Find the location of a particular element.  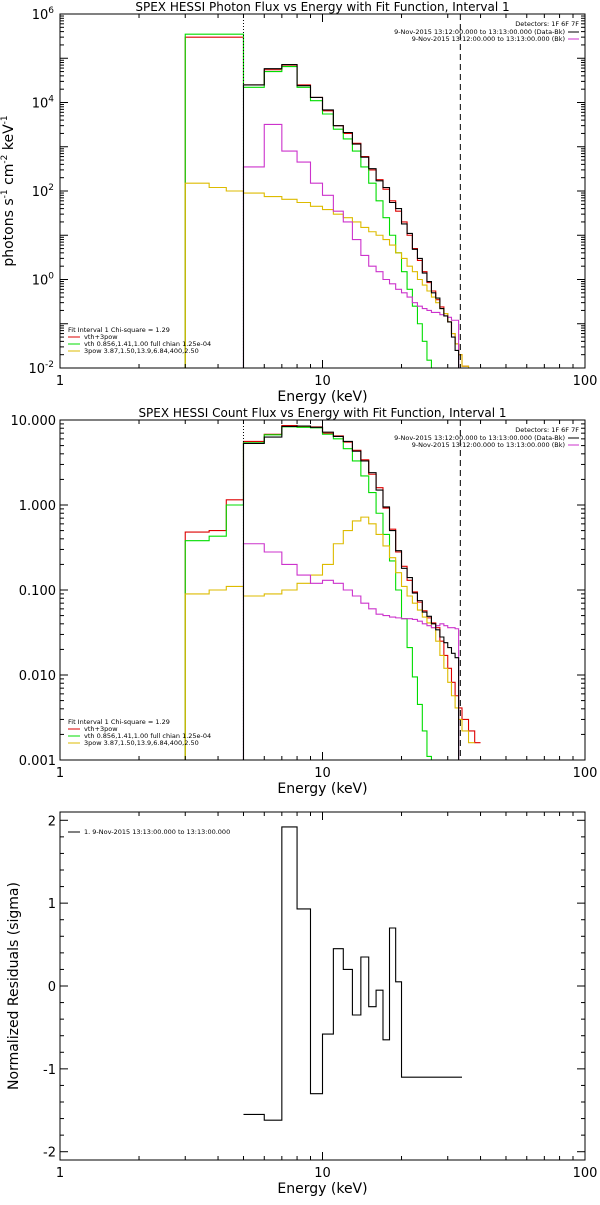

y-tick-label: 10⁶ is located at coordinates (43, 14).